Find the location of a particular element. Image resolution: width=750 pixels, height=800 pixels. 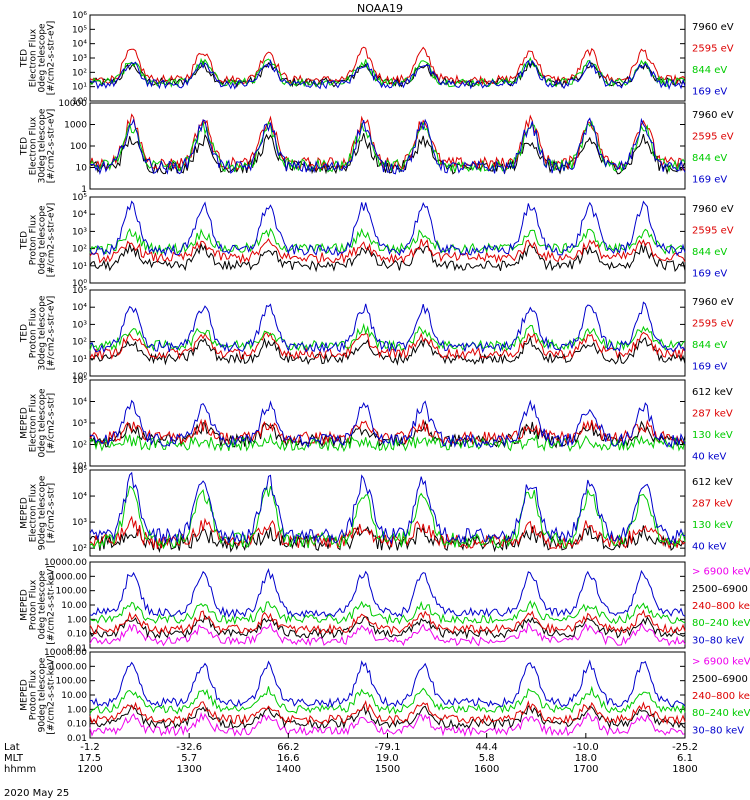

y-axis-label: 30deg telescope is located at coordinates (43, 332).